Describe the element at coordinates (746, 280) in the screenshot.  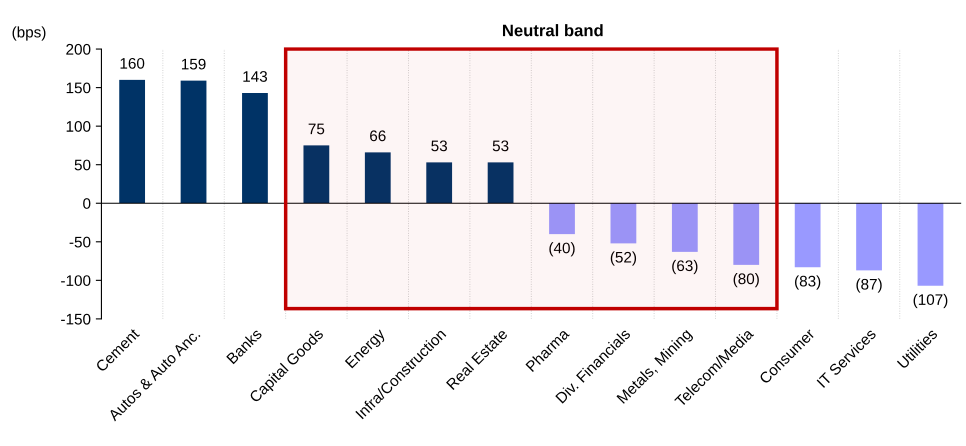
I see `data-label: (80)` at that location.